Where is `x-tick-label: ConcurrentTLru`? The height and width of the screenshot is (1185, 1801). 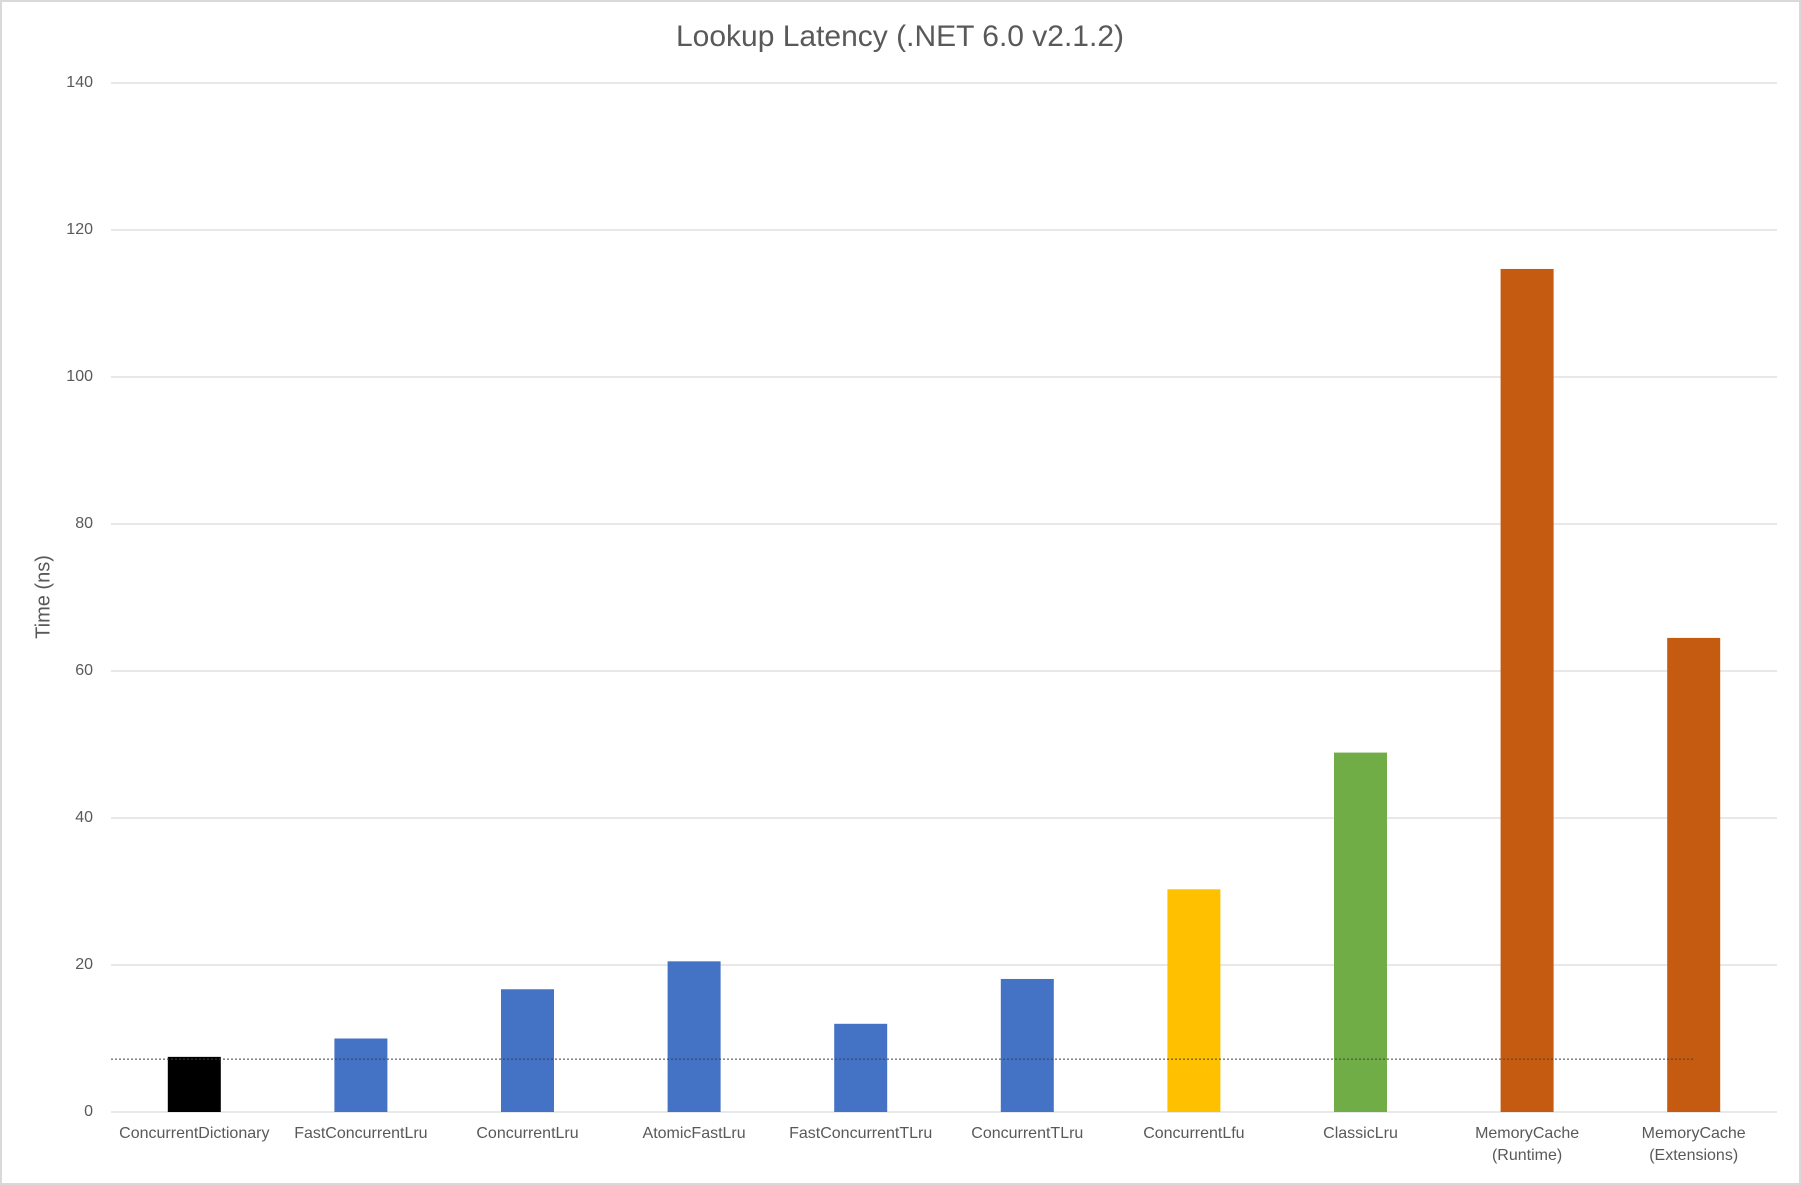 x-tick-label: ConcurrentTLru is located at coordinates (1027, 1133).